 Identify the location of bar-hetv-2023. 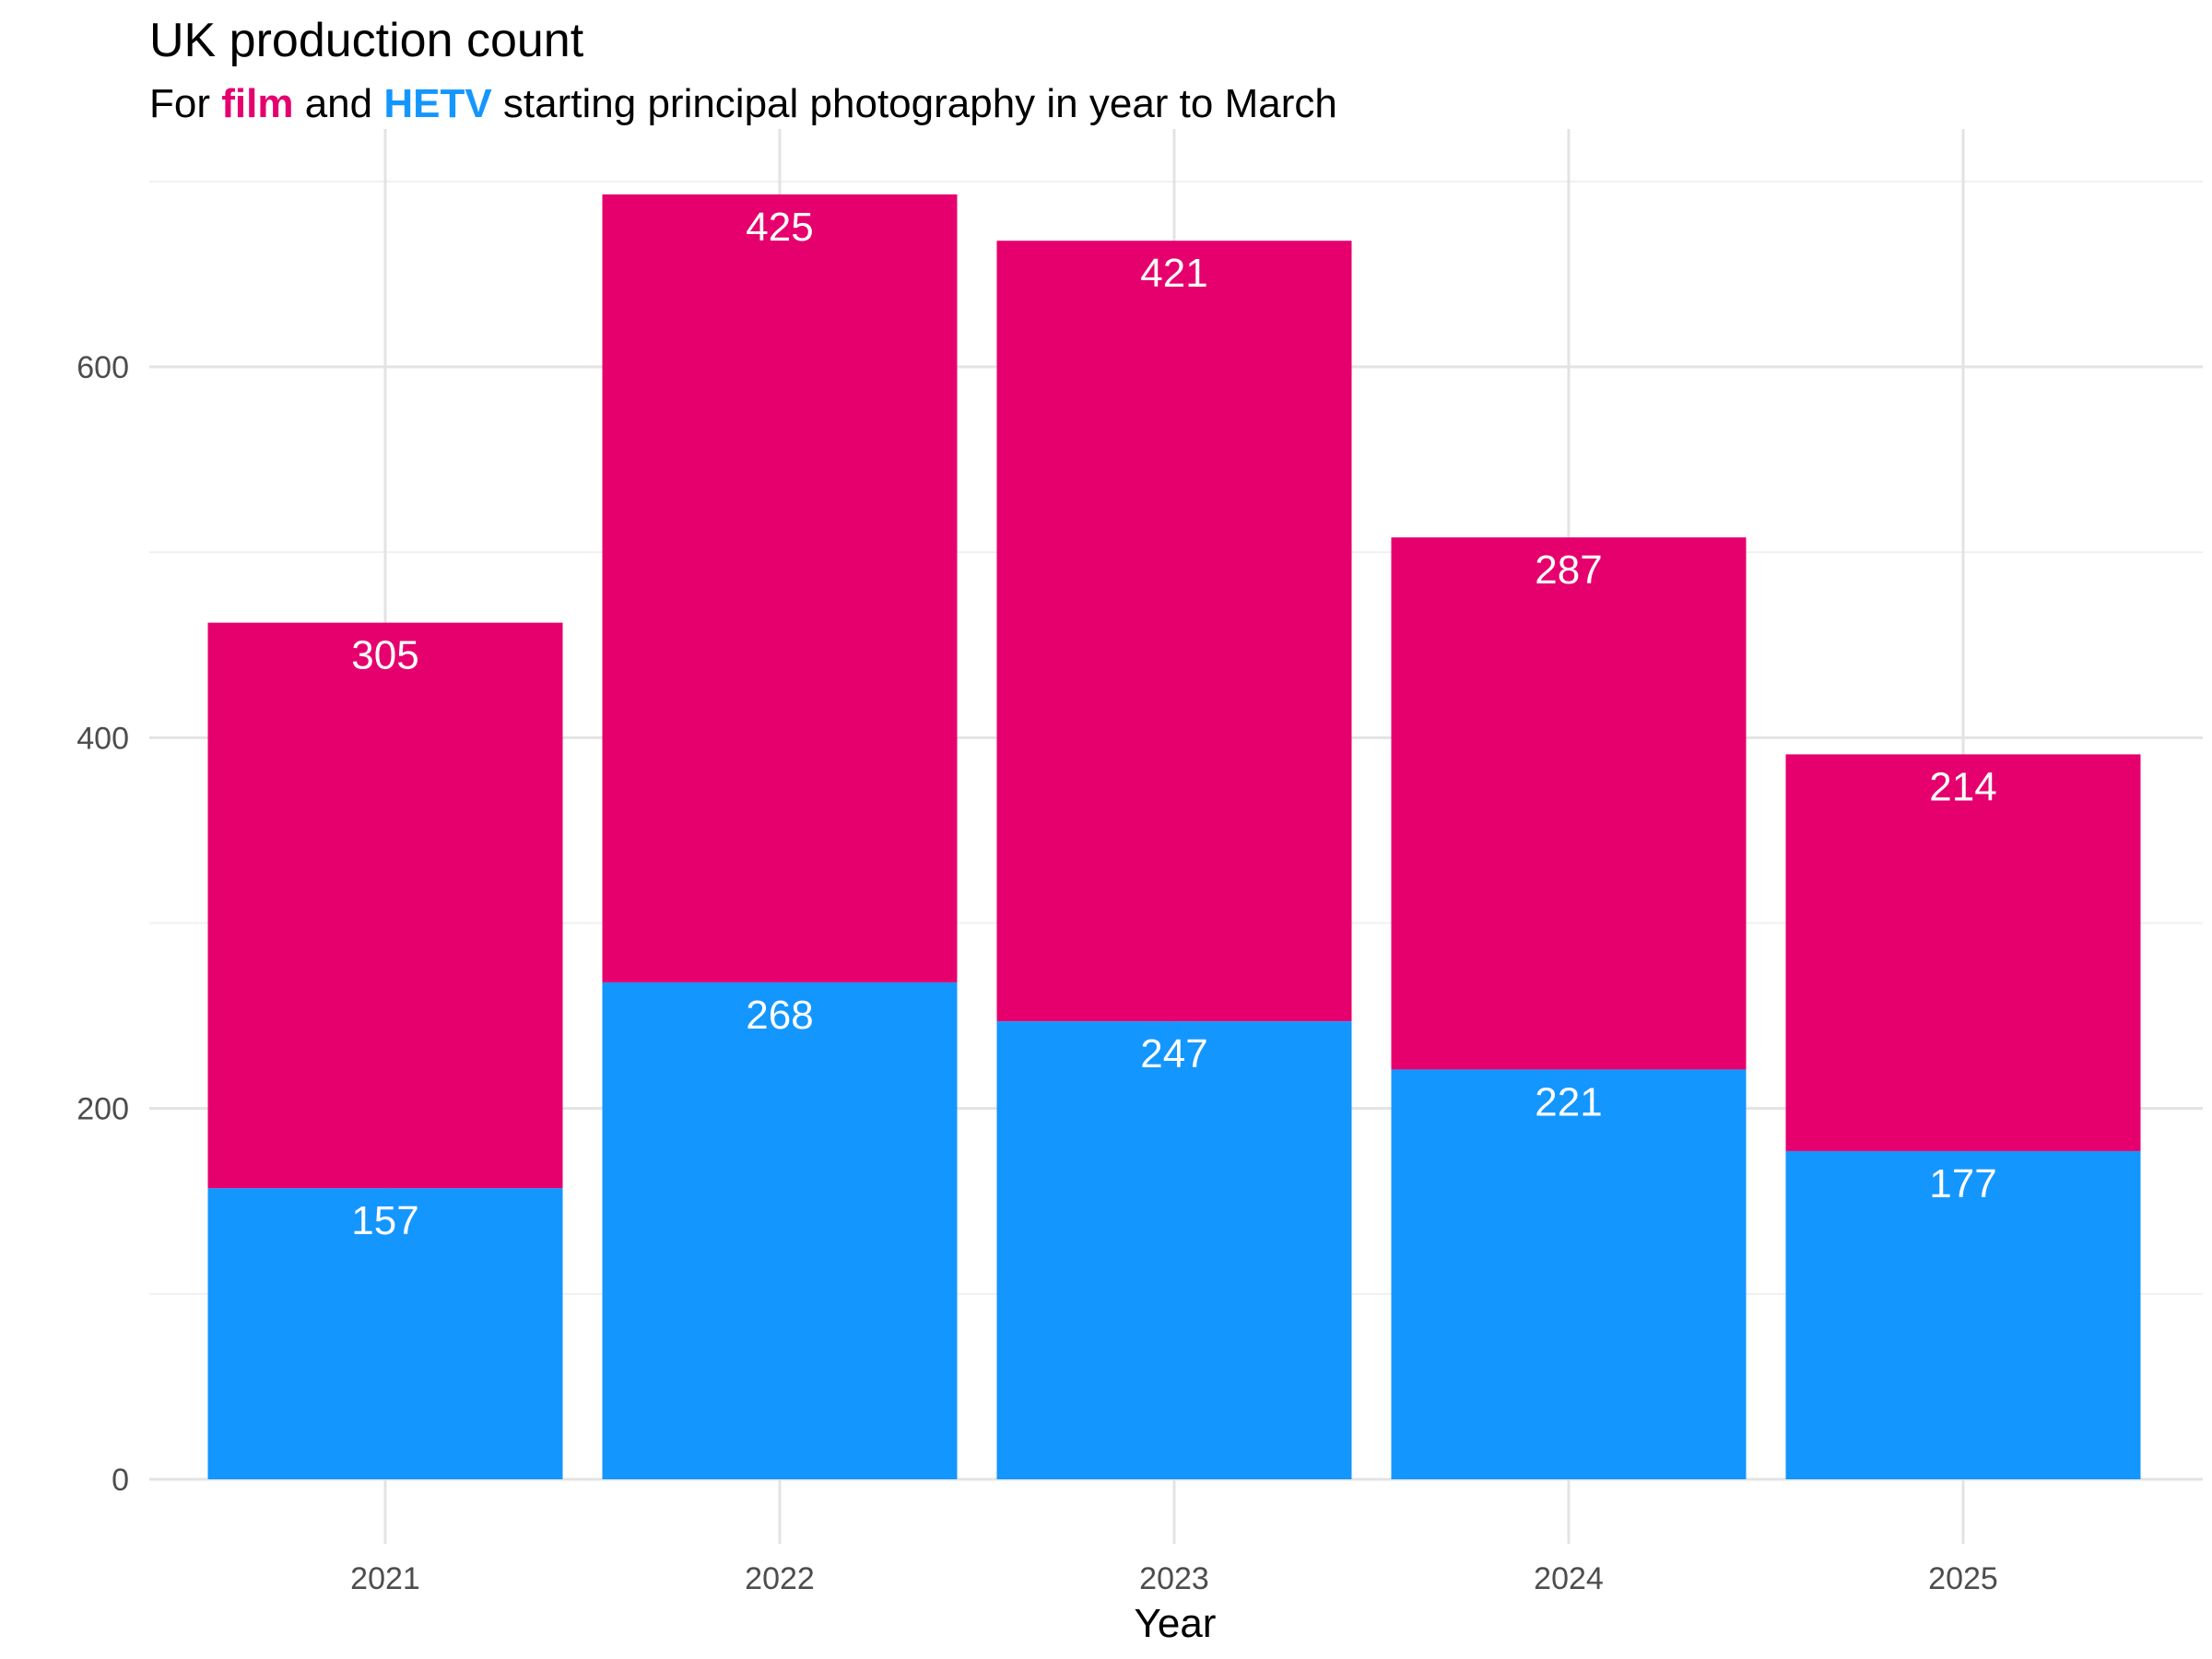
(1174, 1250).